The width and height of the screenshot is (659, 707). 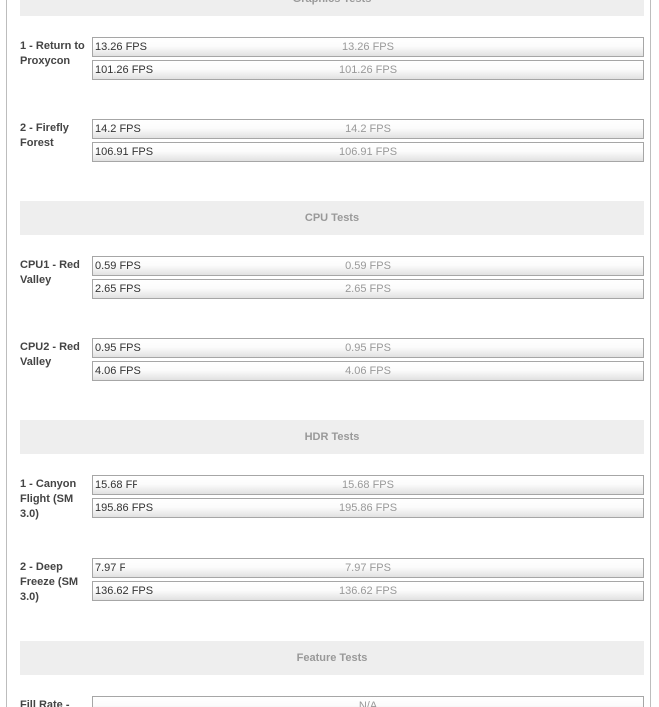 What do you see at coordinates (124, 591) in the screenshot?
I see `bar-left-value: 136.62 FPS` at bounding box center [124, 591].